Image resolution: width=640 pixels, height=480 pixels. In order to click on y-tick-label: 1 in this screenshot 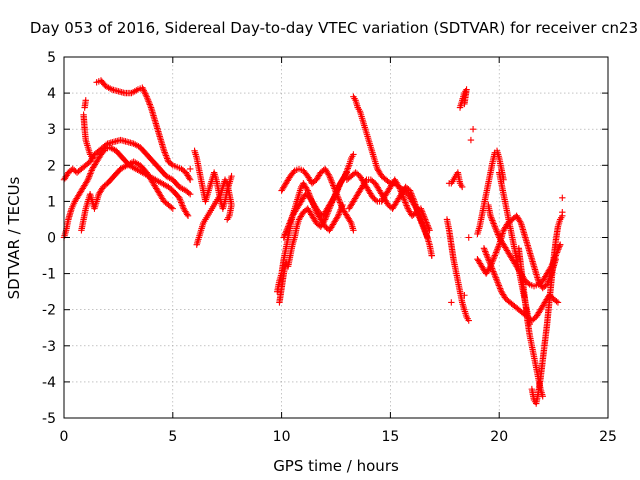, I will do `click(51, 202)`.